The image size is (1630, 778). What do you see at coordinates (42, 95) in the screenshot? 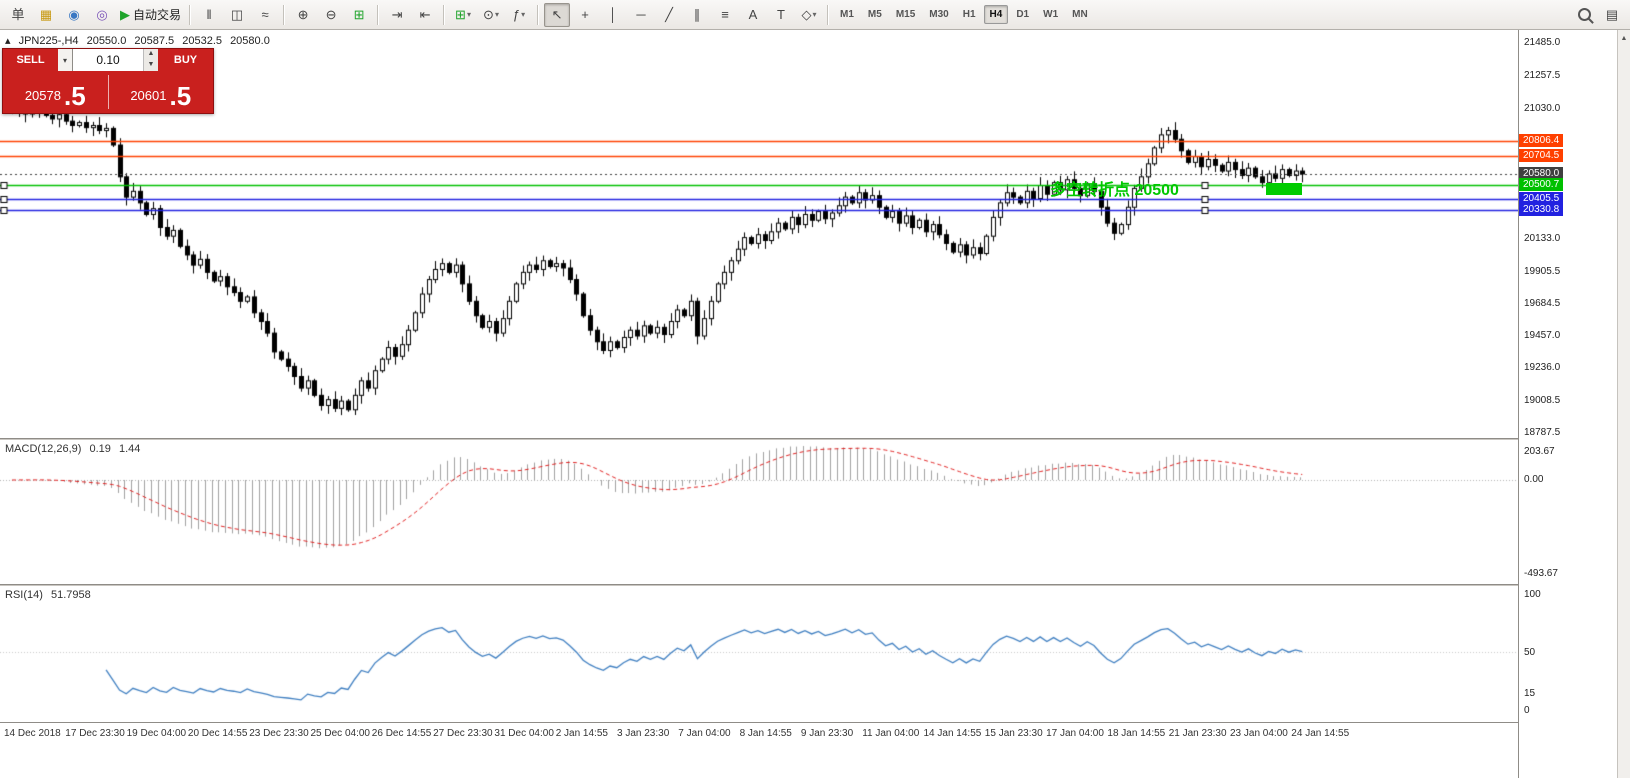
I see `bid-main-digits: 20578` at bounding box center [42, 95].